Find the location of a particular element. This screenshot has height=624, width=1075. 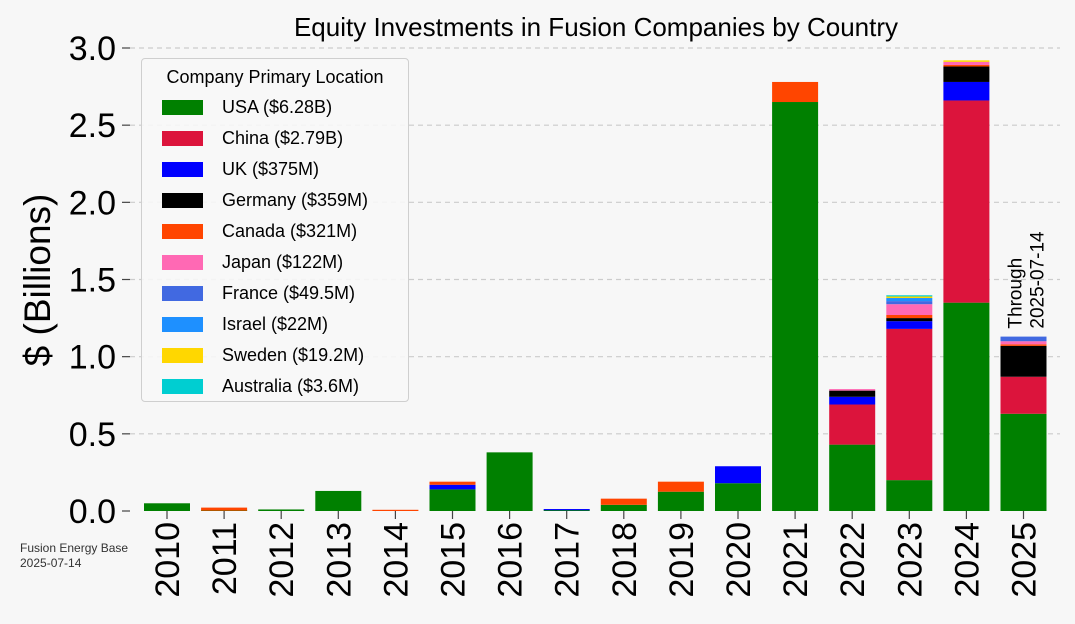

legend-item-france: France ($49.5M) is located at coordinates (258, 293).